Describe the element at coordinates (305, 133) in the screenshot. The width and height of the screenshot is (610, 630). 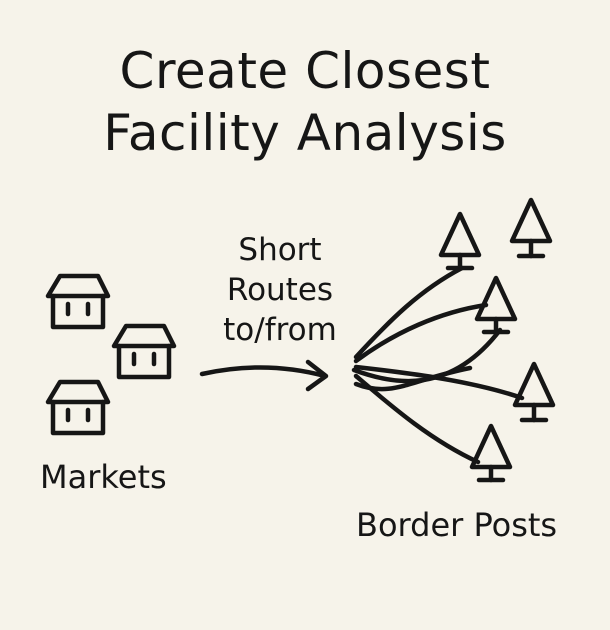
I see `title-line-2: Facility Analysis` at that location.